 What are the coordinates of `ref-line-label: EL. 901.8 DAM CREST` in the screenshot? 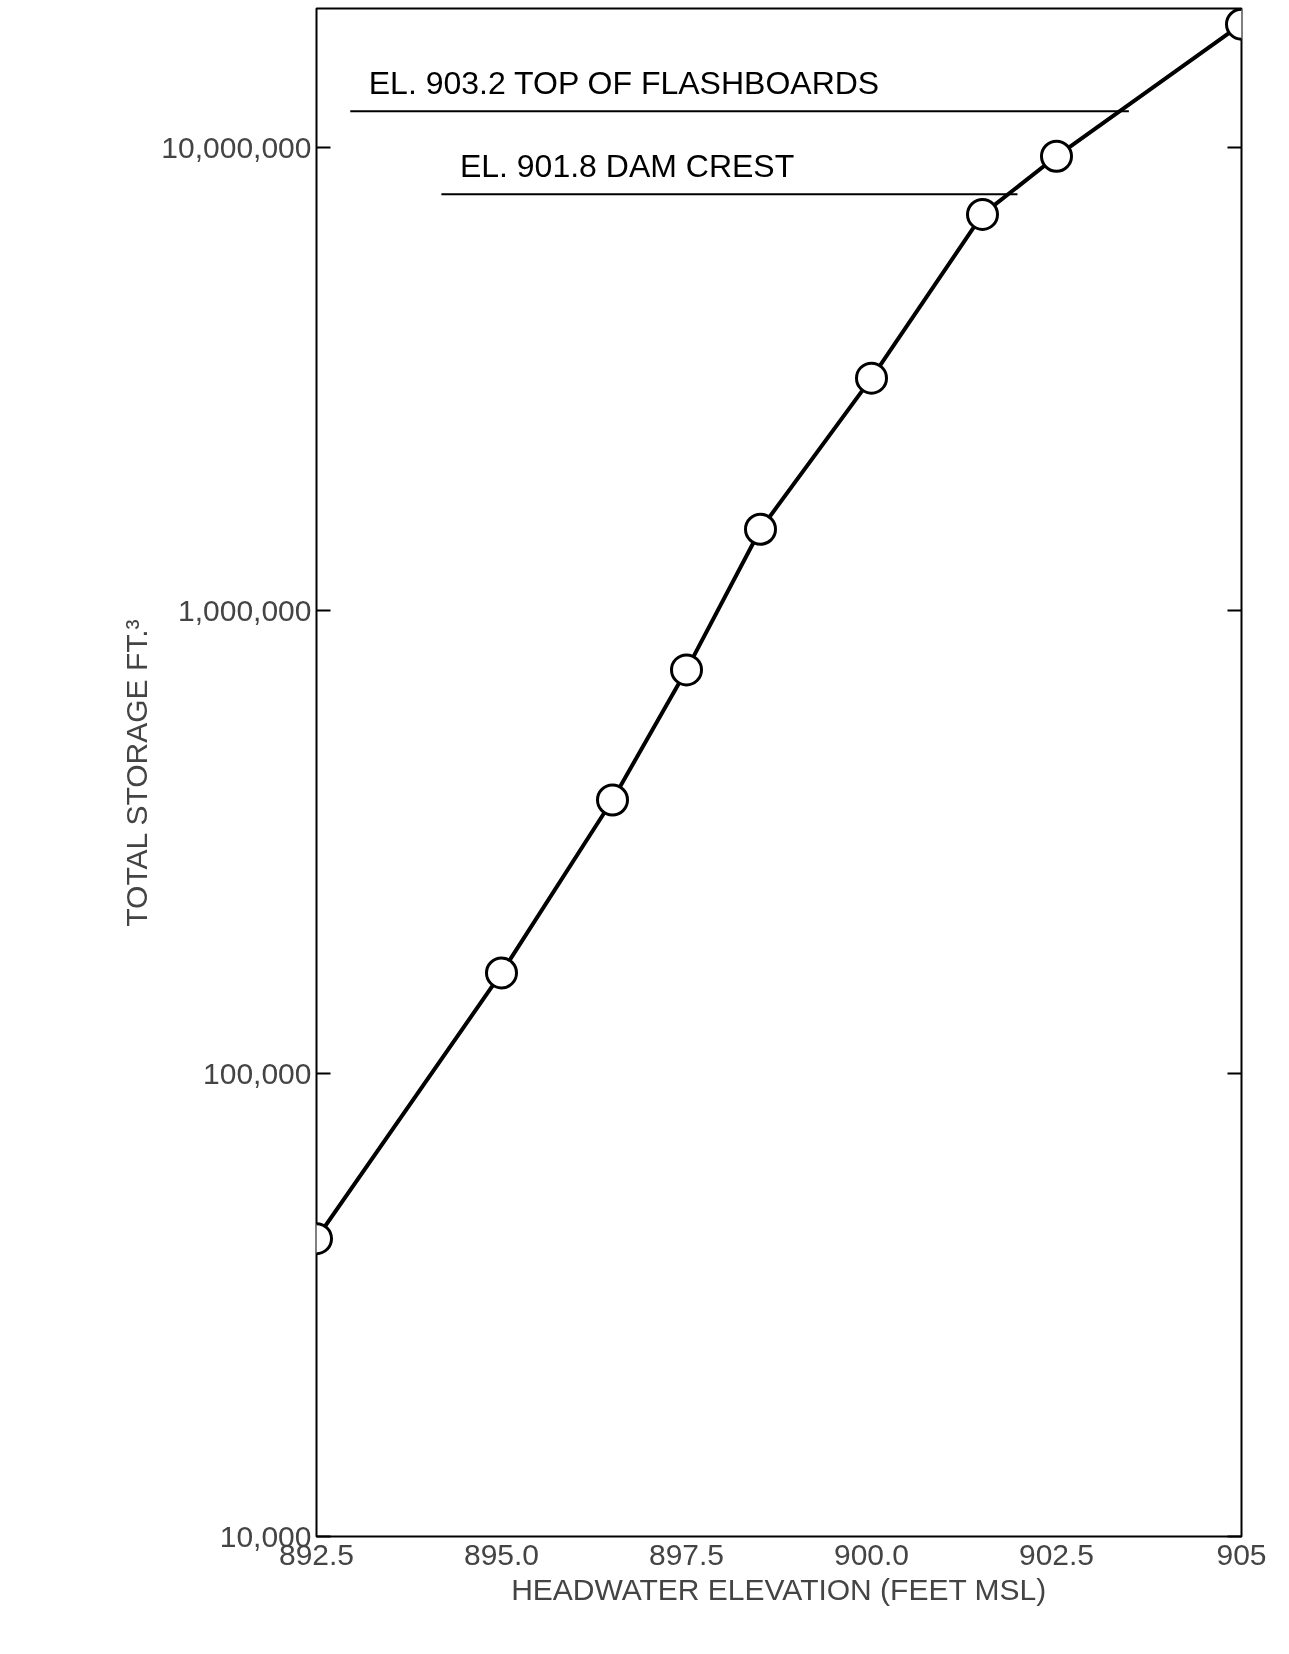 It's located at (627, 166).